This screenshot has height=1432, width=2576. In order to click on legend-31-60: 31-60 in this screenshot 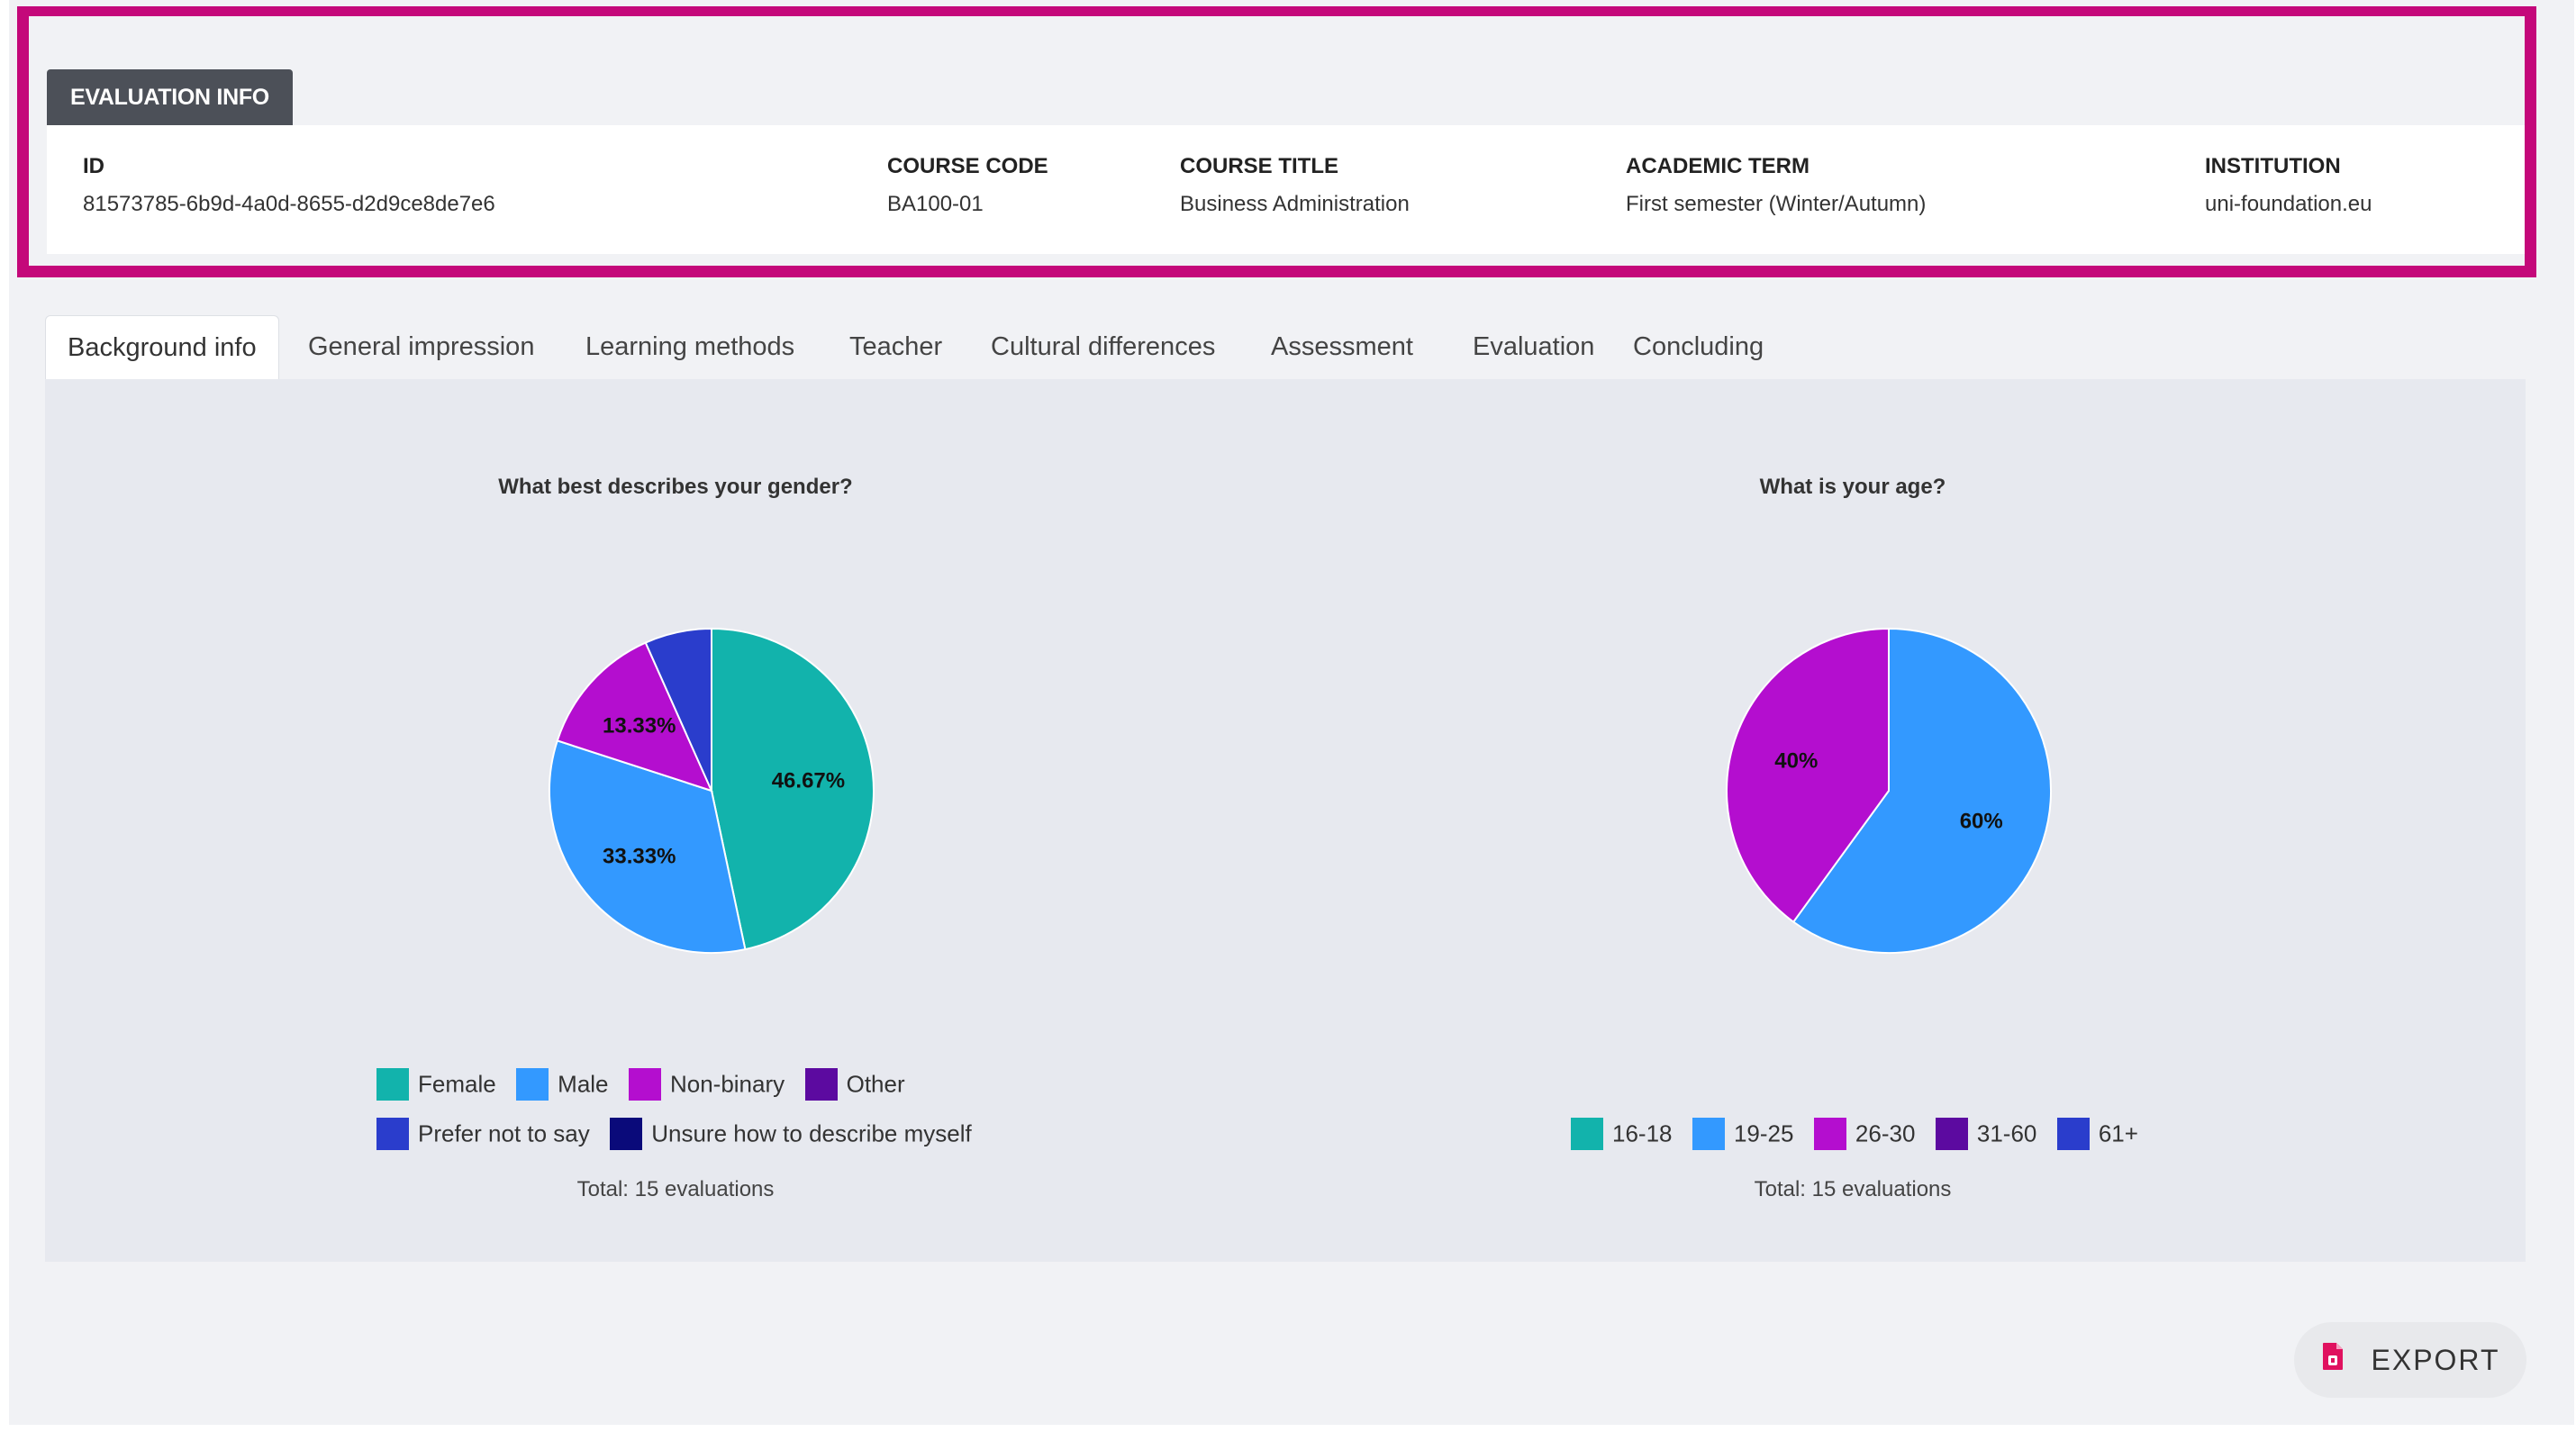, I will do `click(1986, 1134)`.